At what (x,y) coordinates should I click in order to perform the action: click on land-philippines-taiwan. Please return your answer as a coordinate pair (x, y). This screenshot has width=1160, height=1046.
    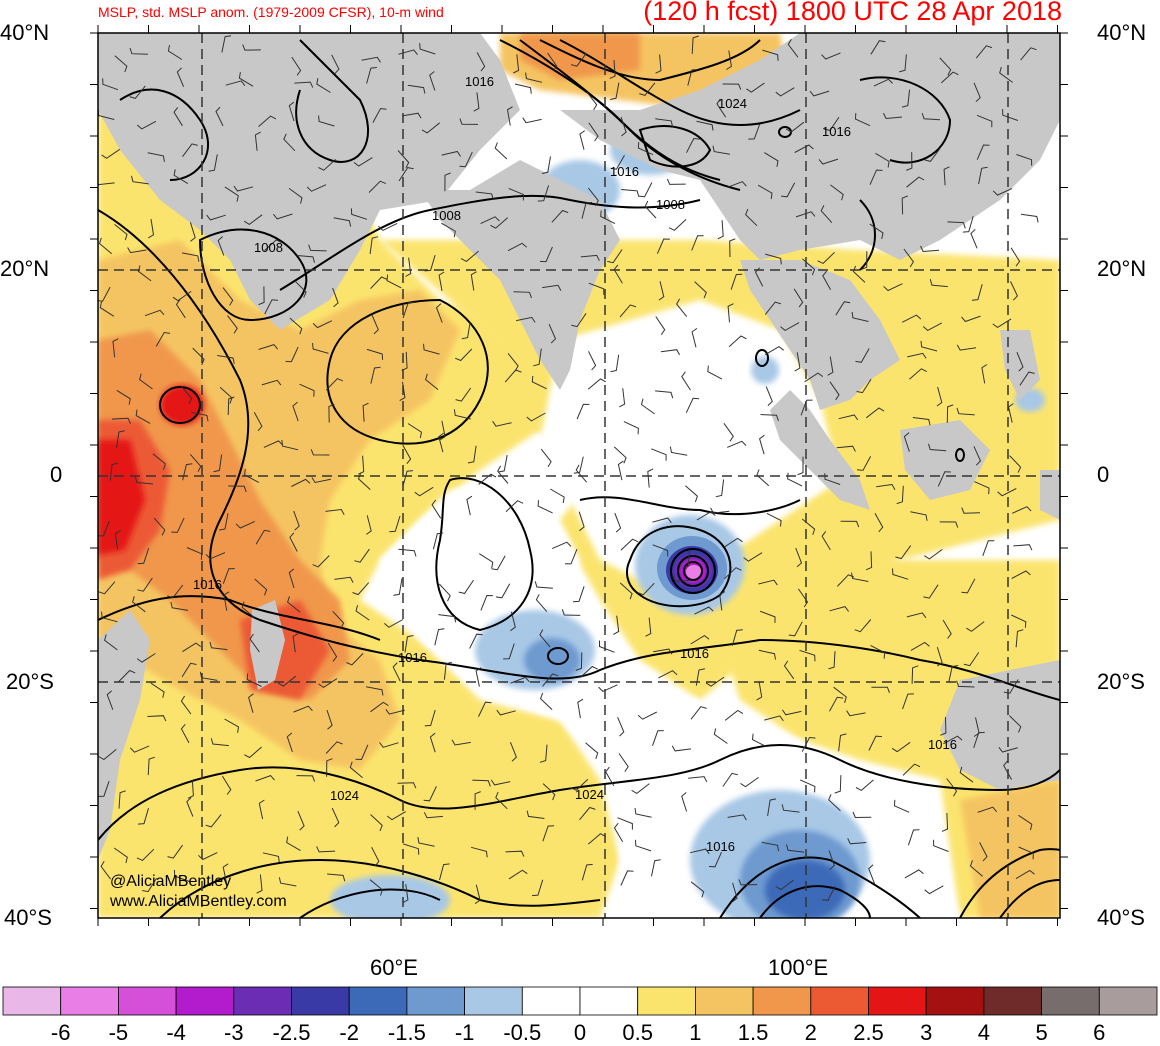
    Looking at the image, I should click on (1020, 365).